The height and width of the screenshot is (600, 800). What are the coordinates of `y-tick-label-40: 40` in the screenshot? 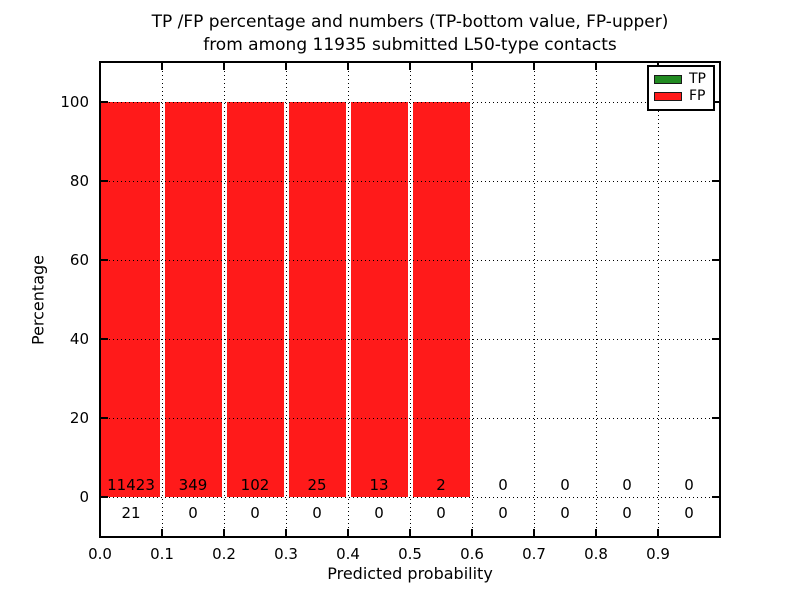 It's located at (79, 339).